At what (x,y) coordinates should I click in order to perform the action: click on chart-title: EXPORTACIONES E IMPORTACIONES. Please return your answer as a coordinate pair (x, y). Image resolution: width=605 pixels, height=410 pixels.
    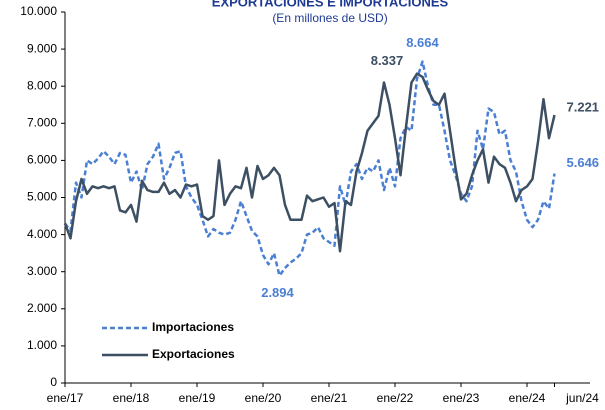
    Looking at the image, I should click on (330, 4).